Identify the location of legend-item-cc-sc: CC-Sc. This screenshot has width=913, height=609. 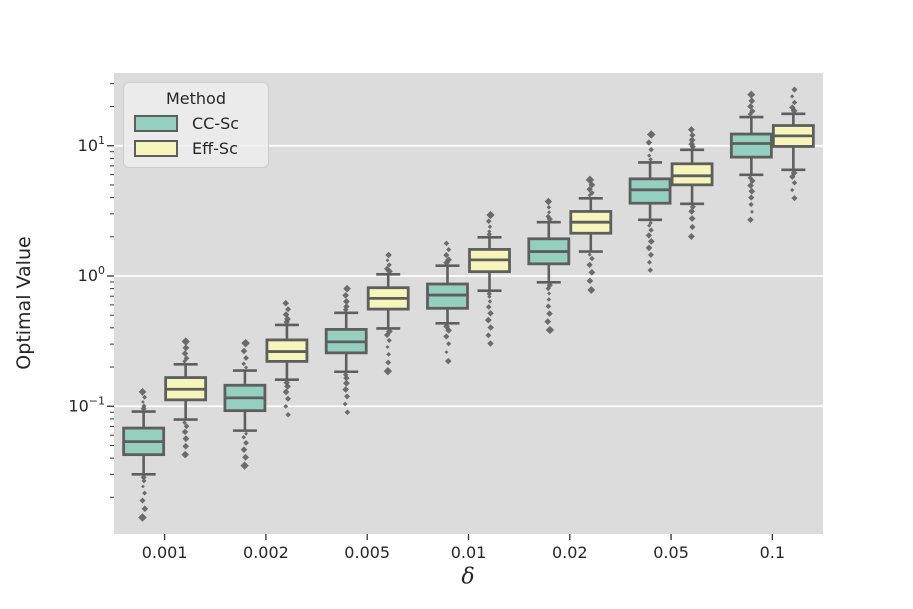
(196, 123).